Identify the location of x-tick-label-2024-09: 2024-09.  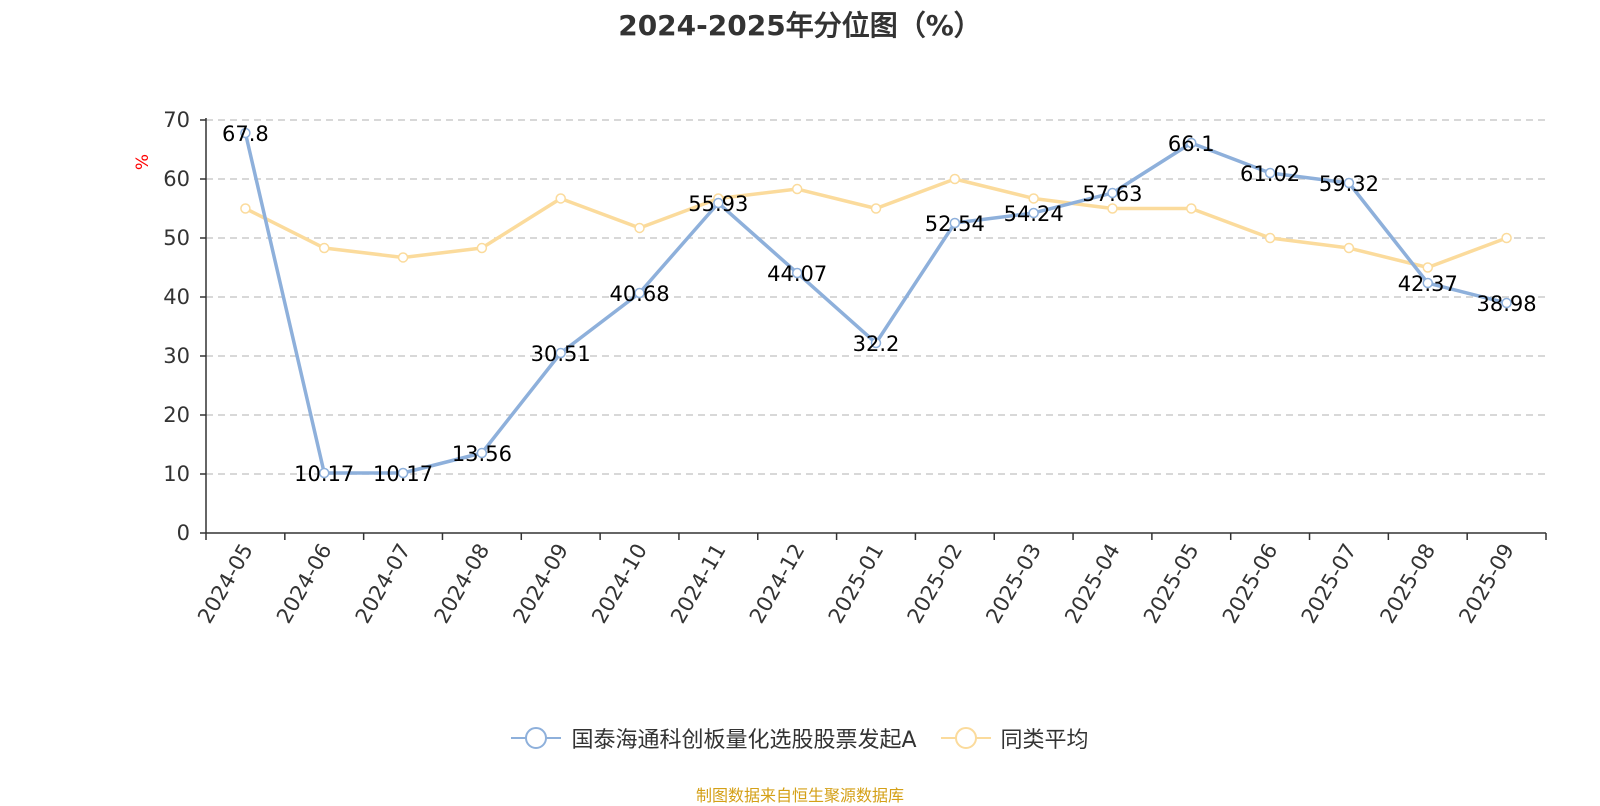
(540, 584).